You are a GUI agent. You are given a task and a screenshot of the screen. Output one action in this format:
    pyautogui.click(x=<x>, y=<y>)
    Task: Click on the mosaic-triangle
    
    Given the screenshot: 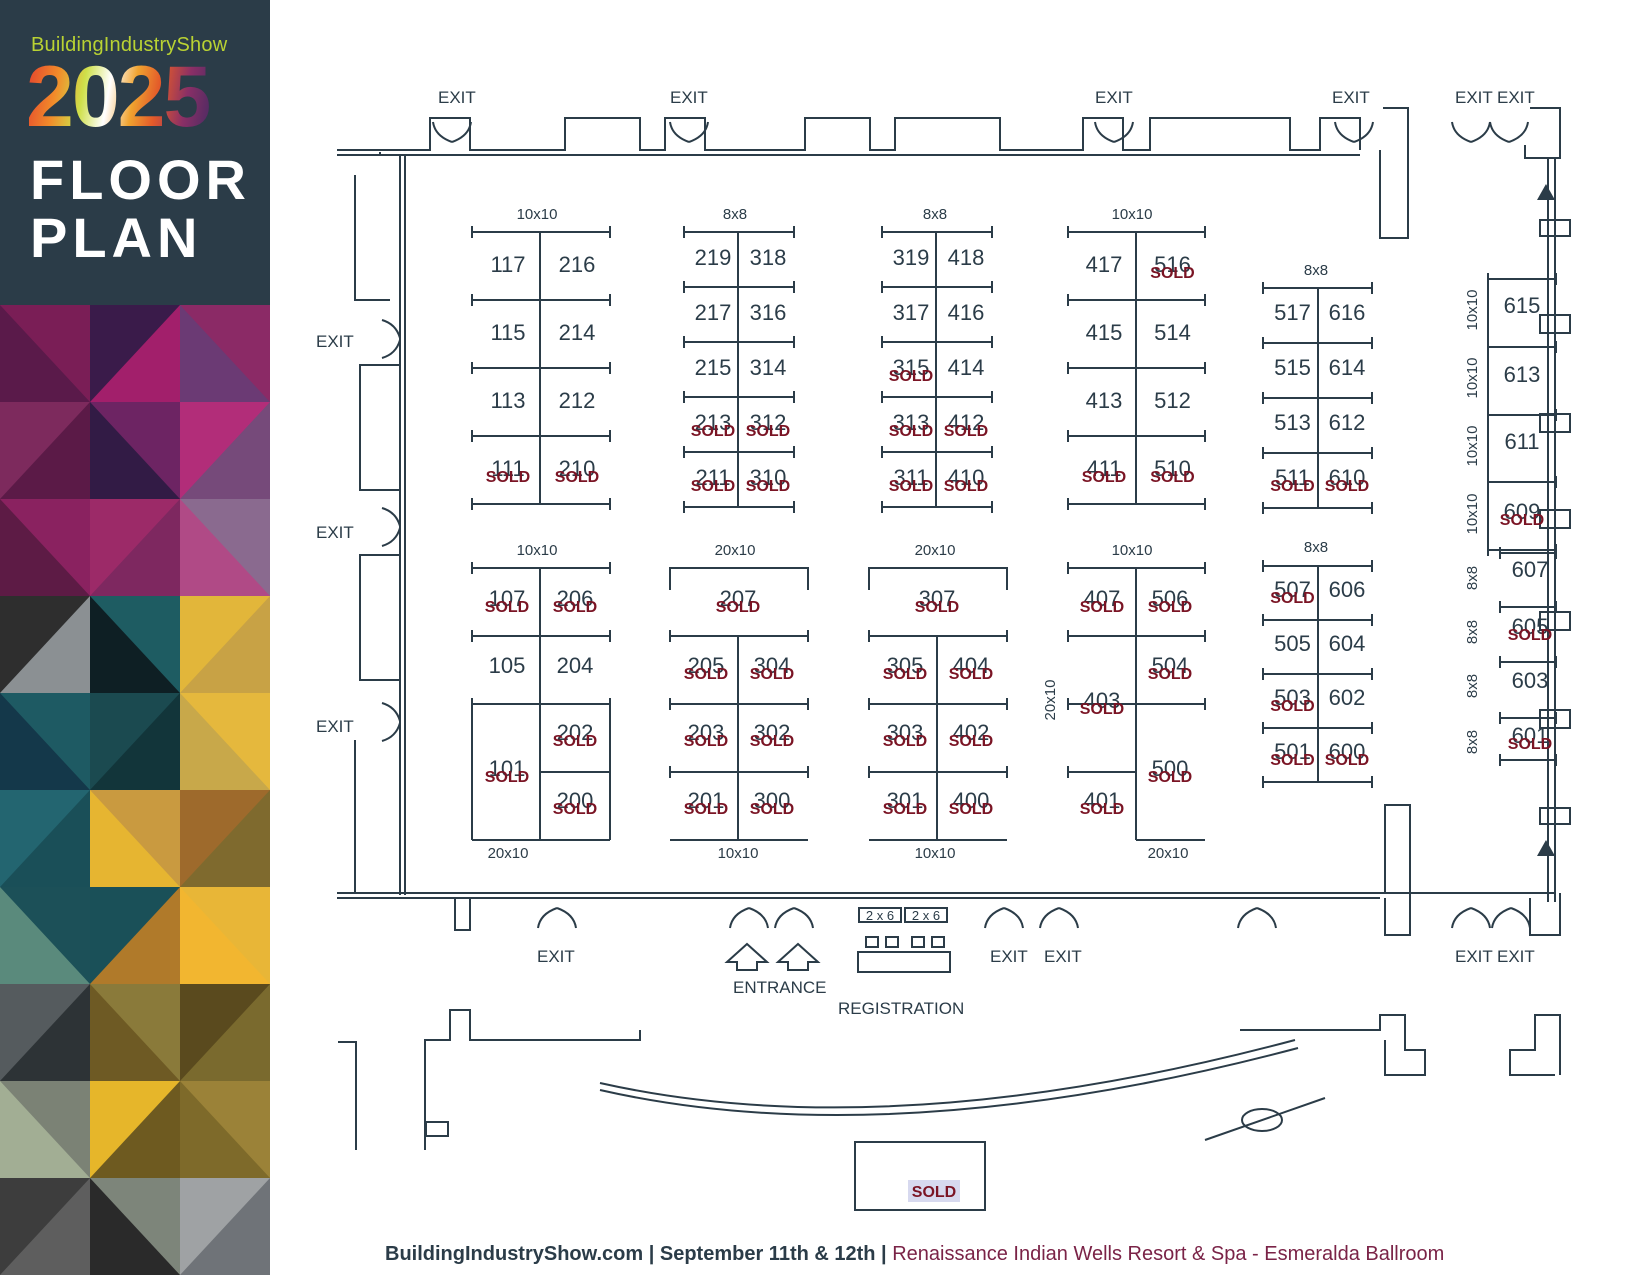 What is the action you would take?
    pyautogui.click(x=45, y=450)
    